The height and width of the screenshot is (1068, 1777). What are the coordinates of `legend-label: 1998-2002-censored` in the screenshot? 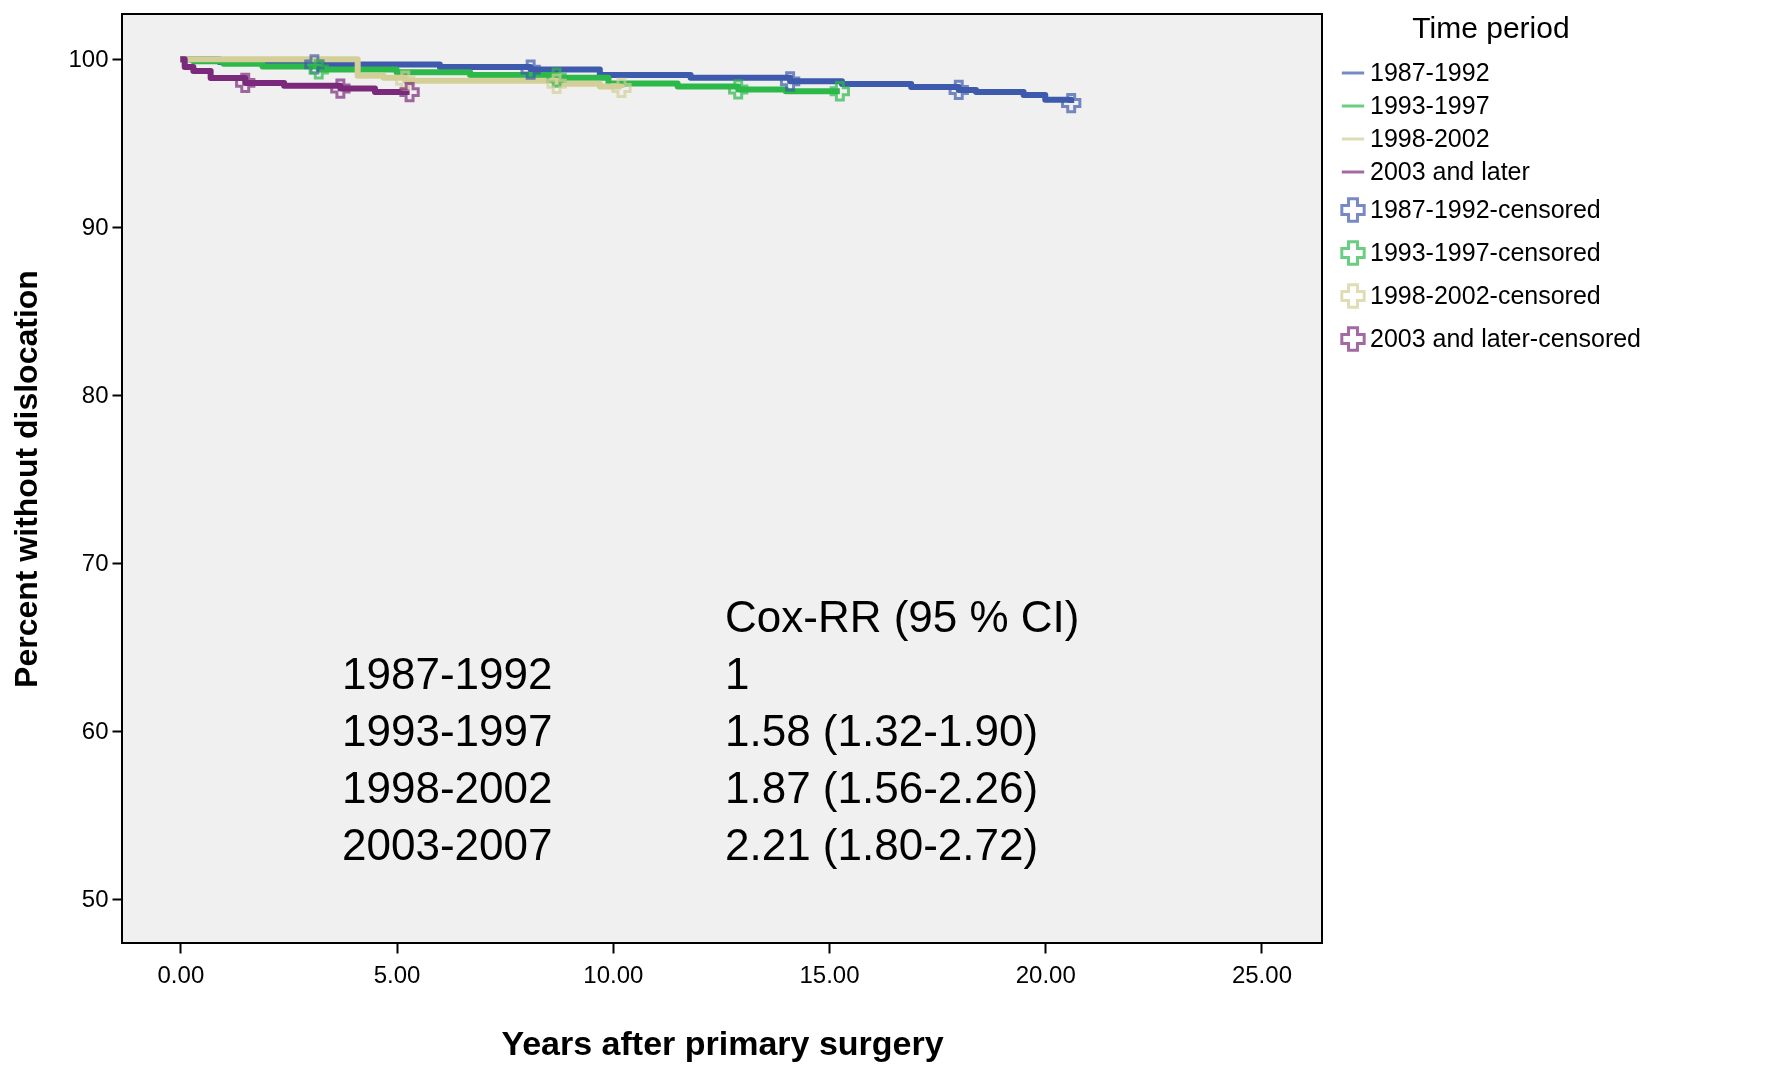 It's located at (1485, 295).